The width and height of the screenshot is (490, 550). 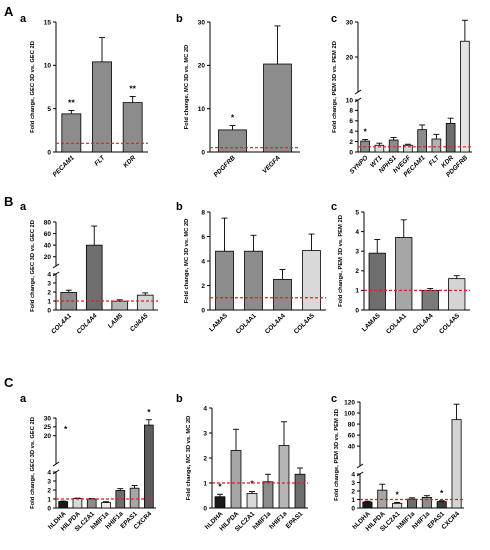 I want to click on y-tick-label: 60, so click(x=352, y=435).